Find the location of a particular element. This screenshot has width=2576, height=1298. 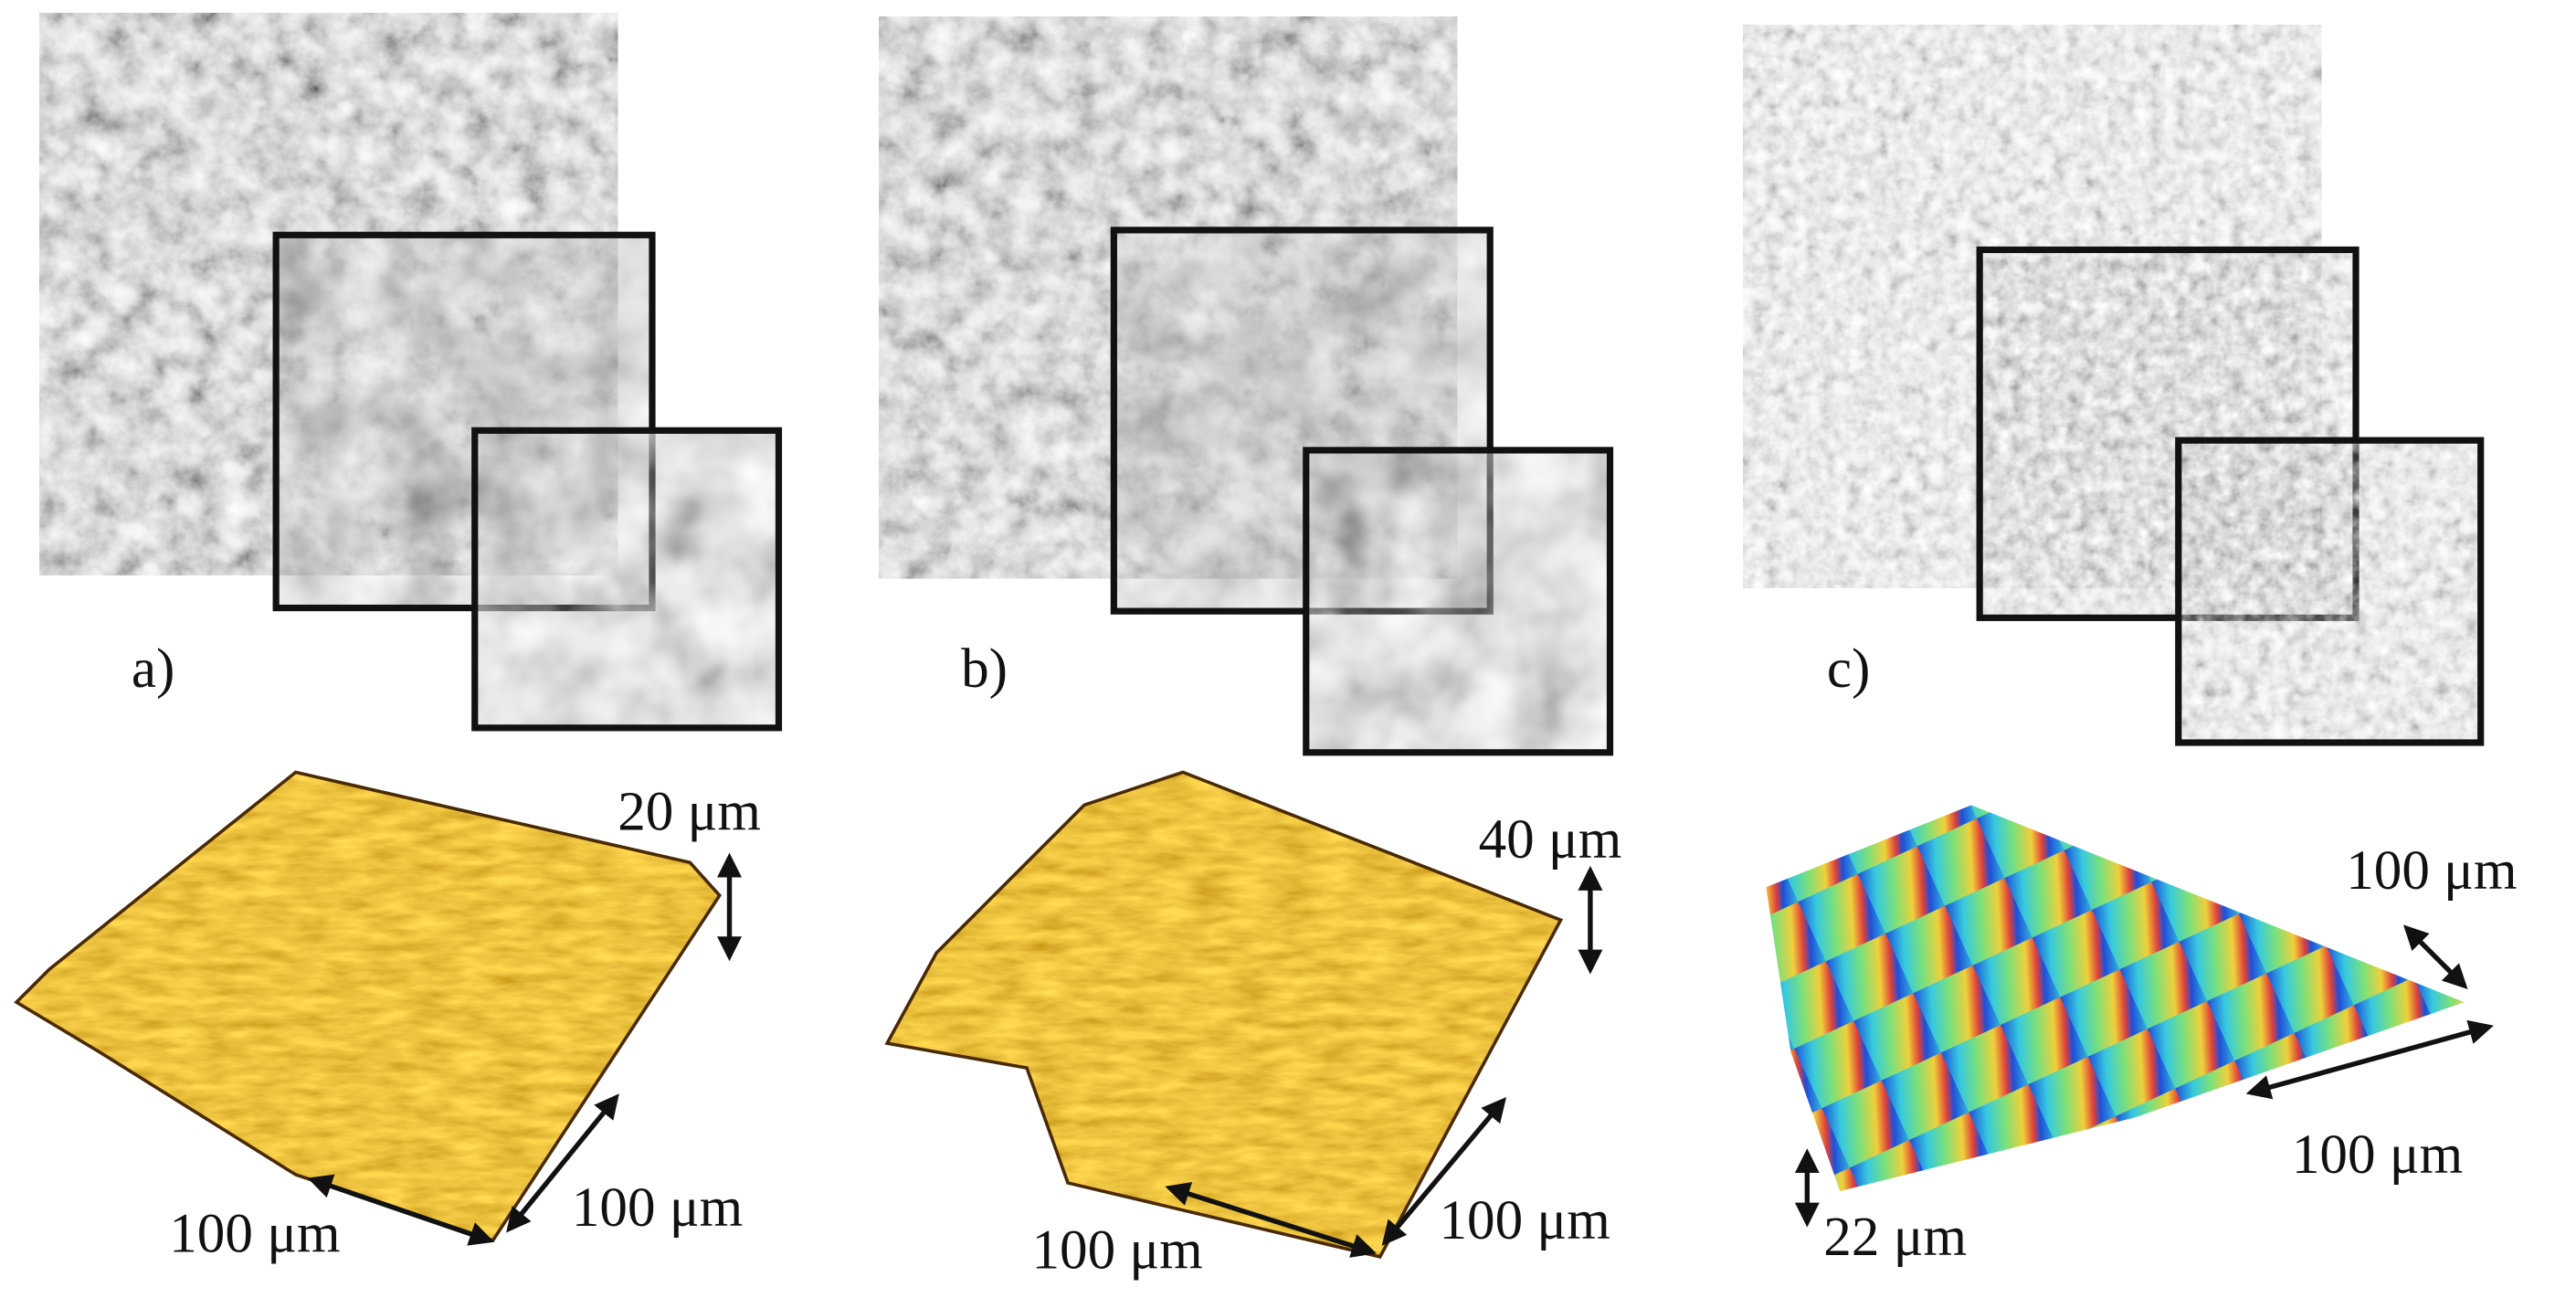

surface-outline is located at coordinates (1224, 1015).